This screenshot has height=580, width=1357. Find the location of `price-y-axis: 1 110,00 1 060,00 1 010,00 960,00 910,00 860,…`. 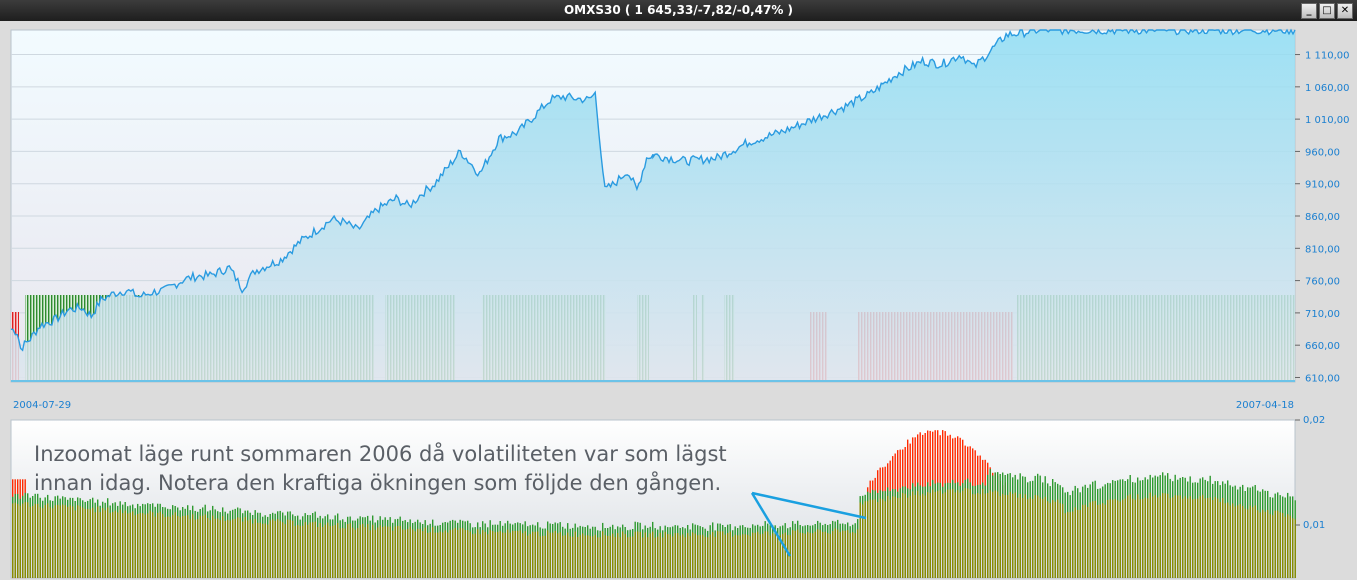

price-y-axis: 1 110,00 1 060,00 1 010,00 960,00 910,00 860,… is located at coordinates (1322, 217).